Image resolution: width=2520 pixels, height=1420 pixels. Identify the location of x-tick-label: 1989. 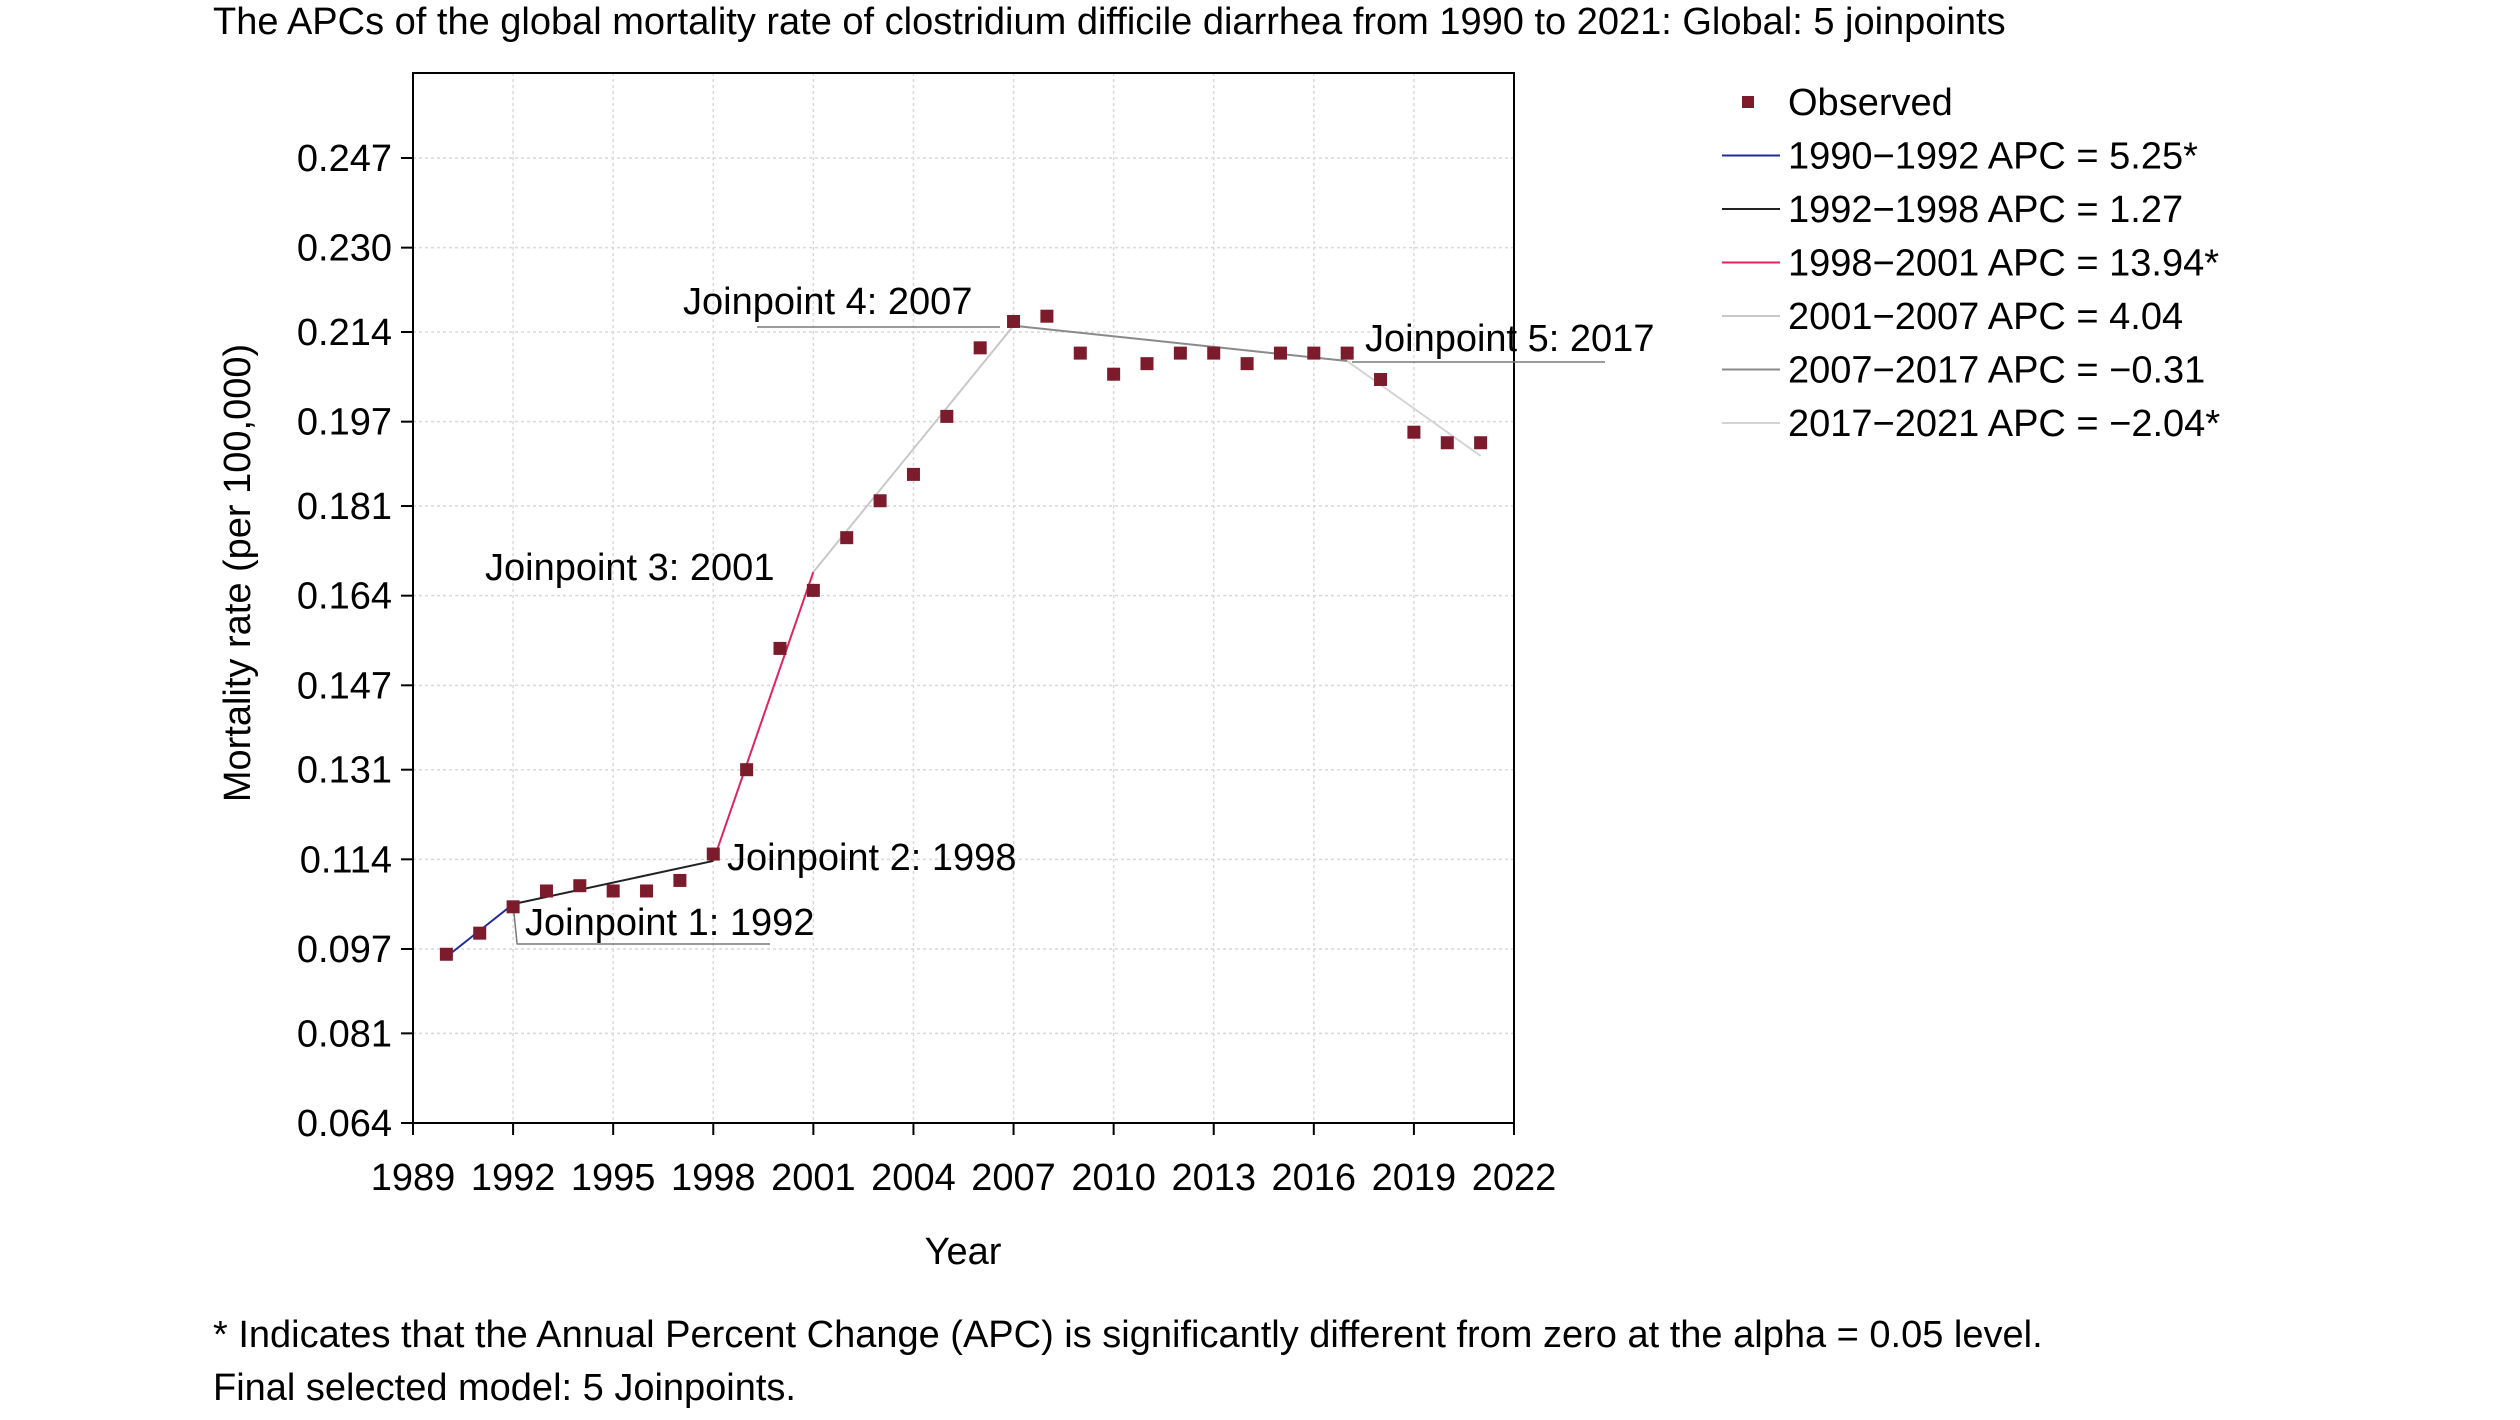
(413, 1178).